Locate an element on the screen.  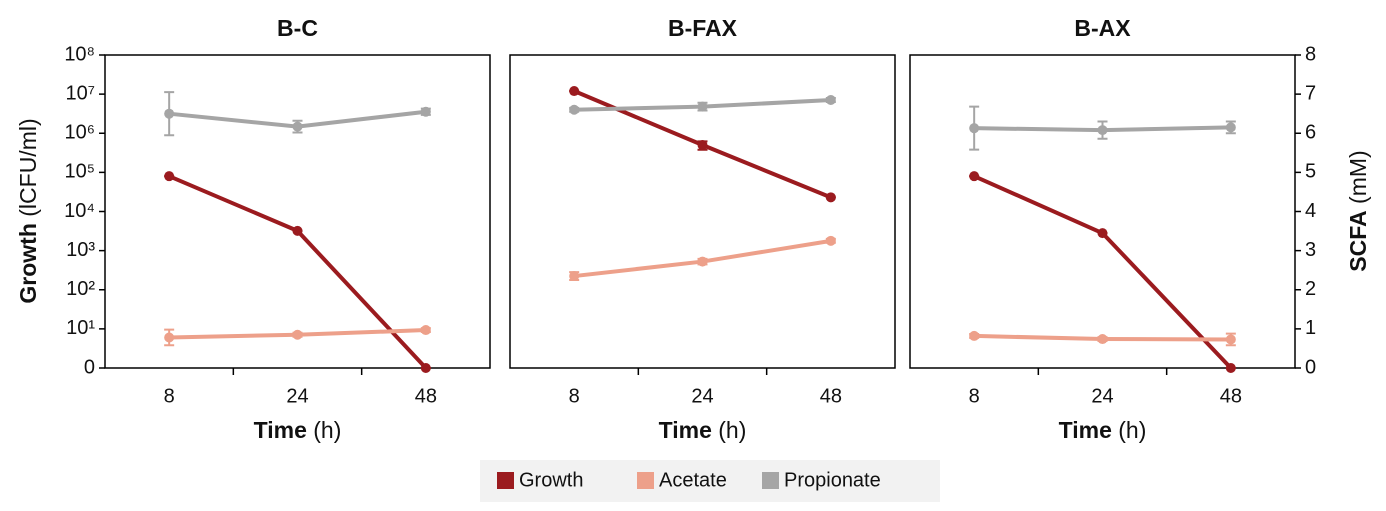
legend-label: Acetate is located at coordinates (693, 480).